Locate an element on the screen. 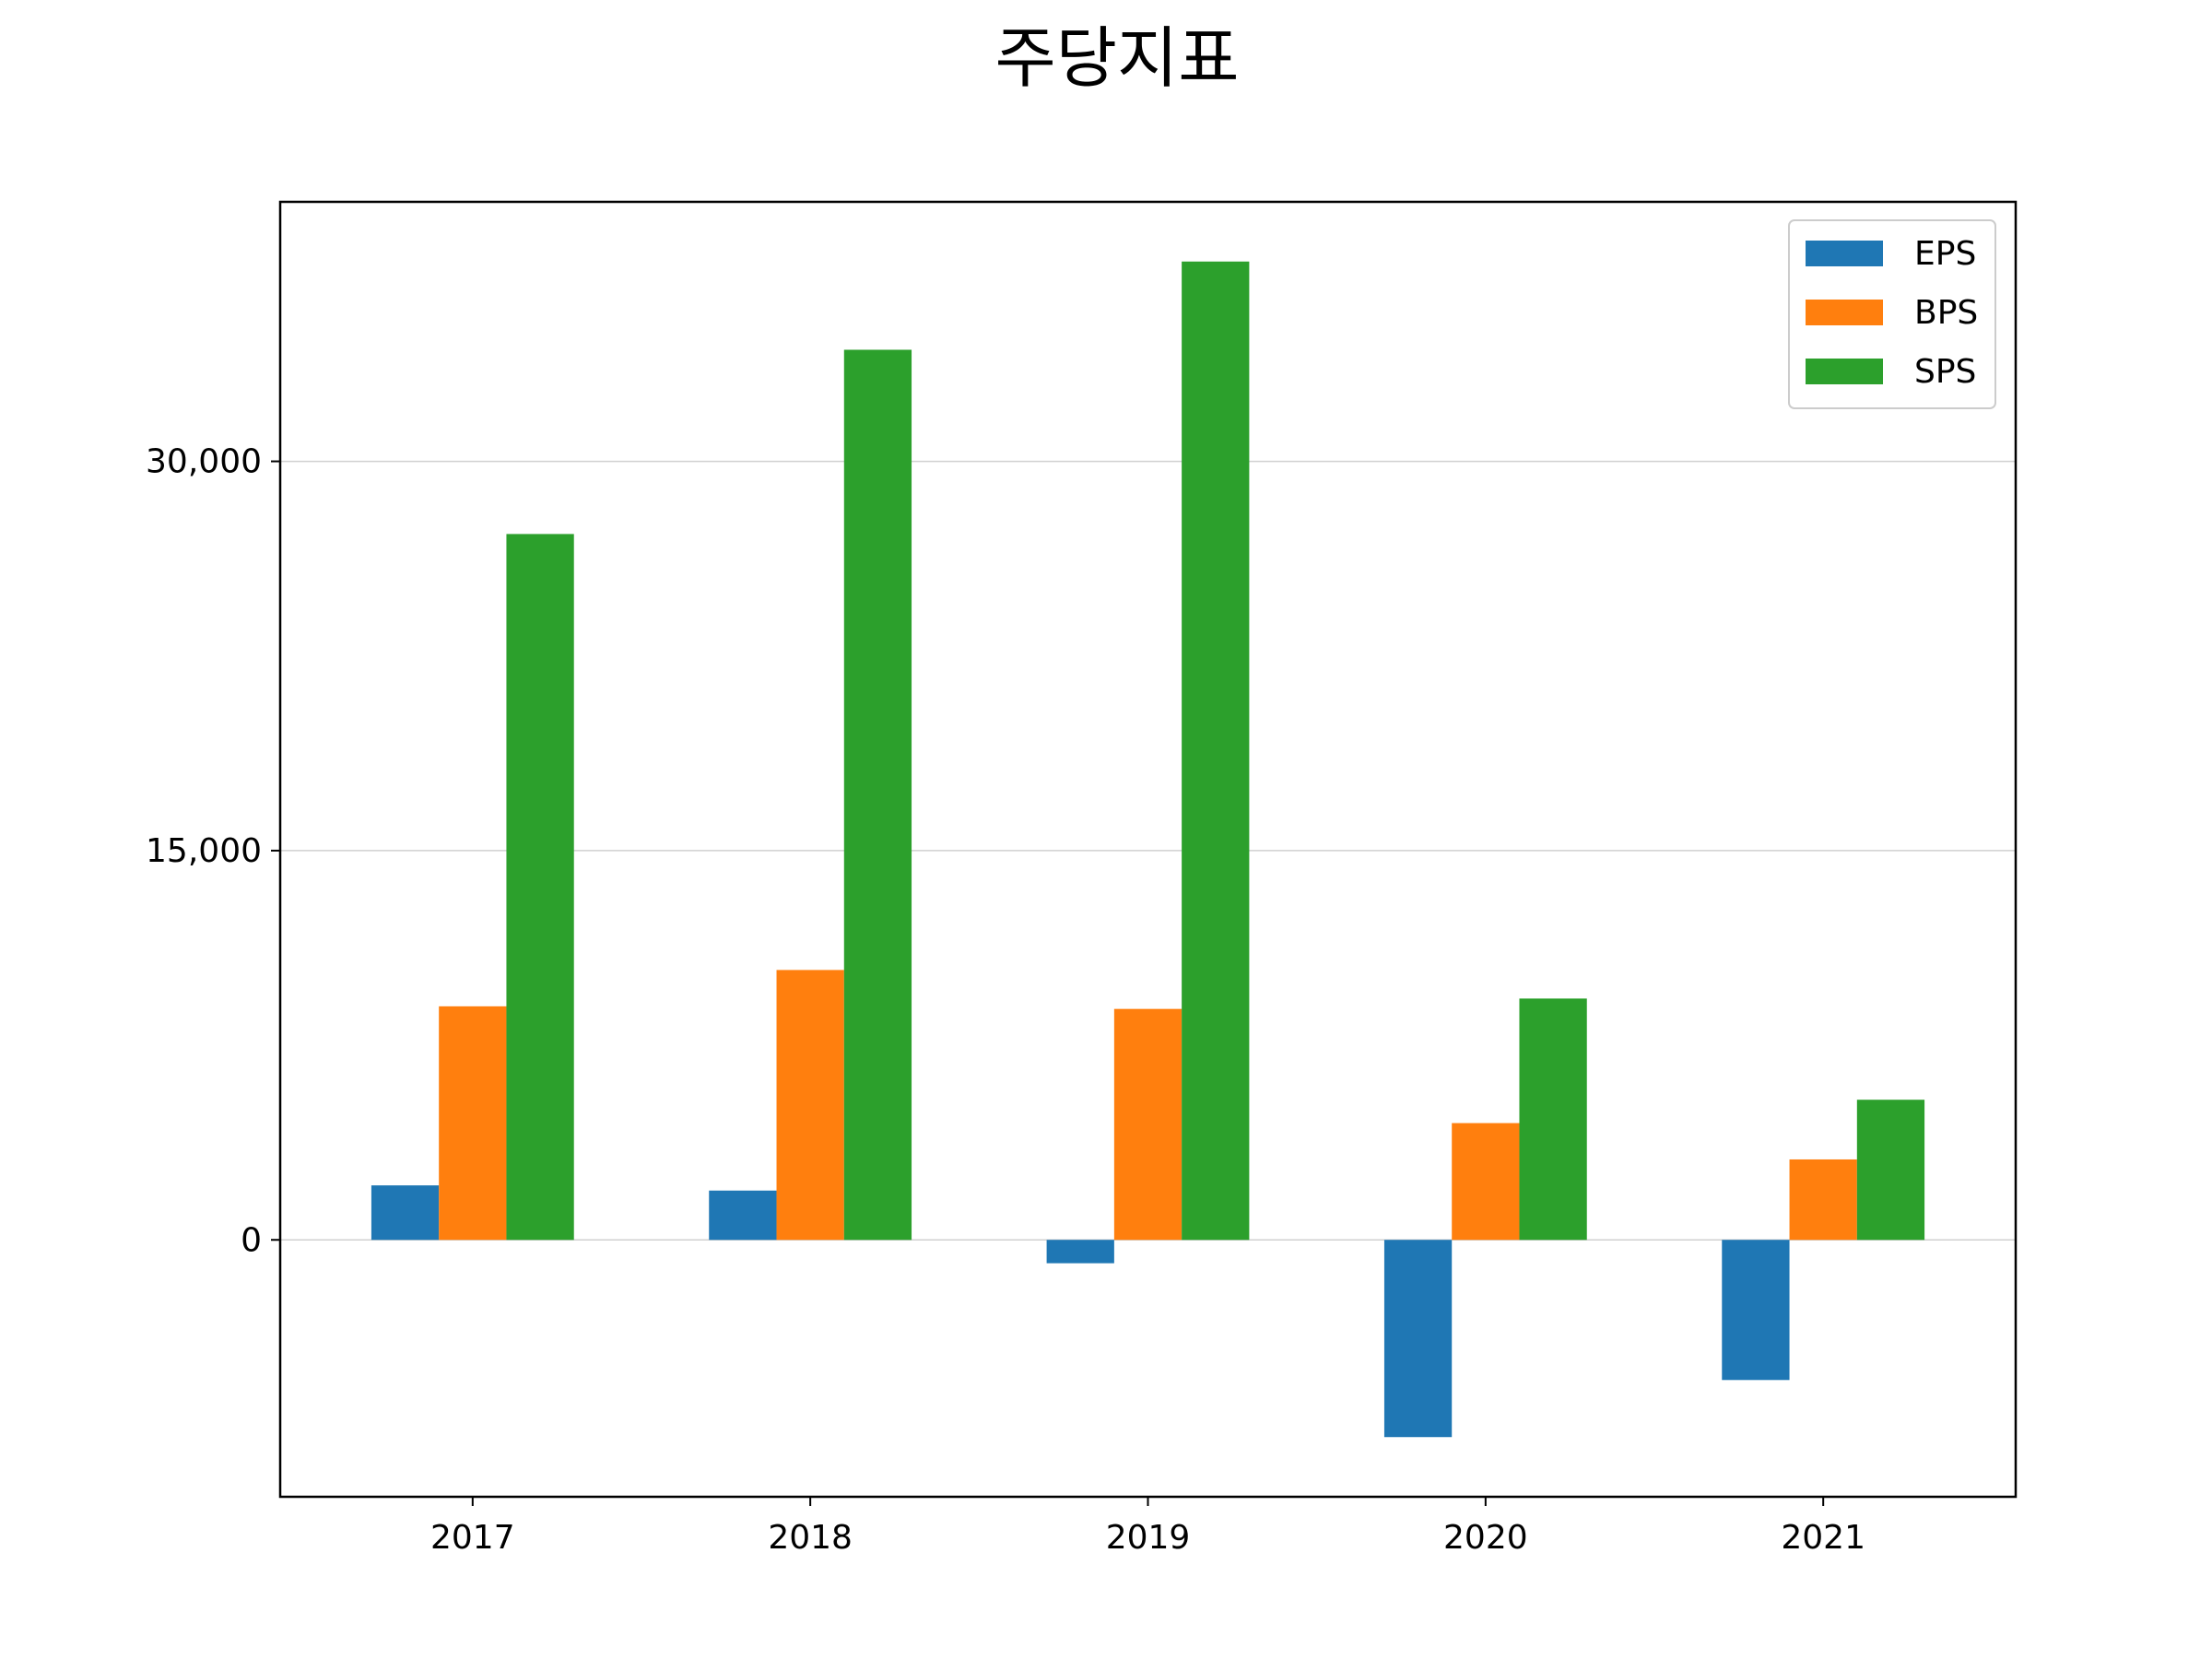 The image size is (2212, 1659). x-tick-label: 2019 is located at coordinates (1148, 1538).